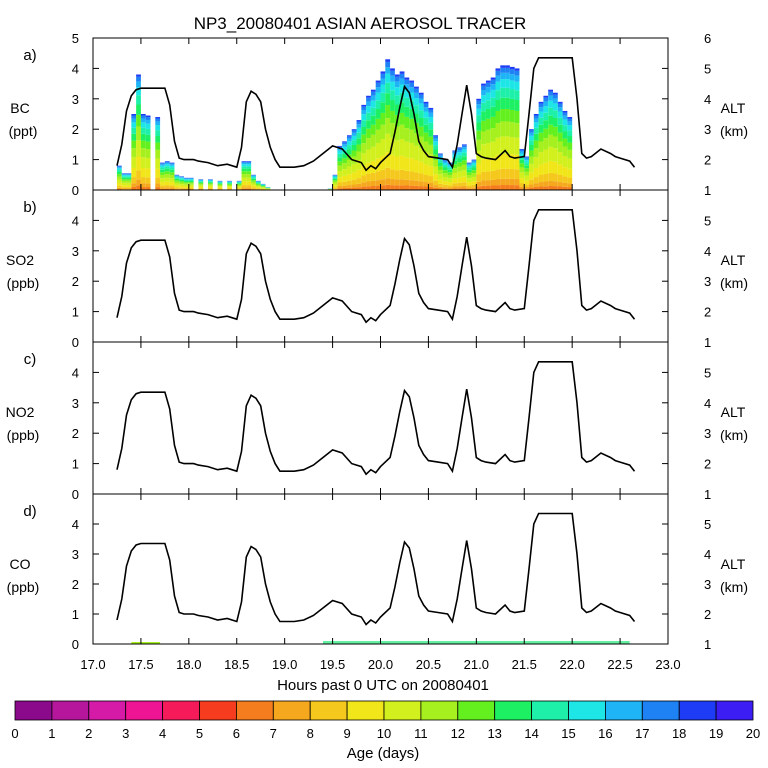 The height and width of the screenshot is (768, 768). What do you see at coordinates (20, 260) in the screenshot?
I see `y-axis-label: SO2` at bounding box center [20, 260].